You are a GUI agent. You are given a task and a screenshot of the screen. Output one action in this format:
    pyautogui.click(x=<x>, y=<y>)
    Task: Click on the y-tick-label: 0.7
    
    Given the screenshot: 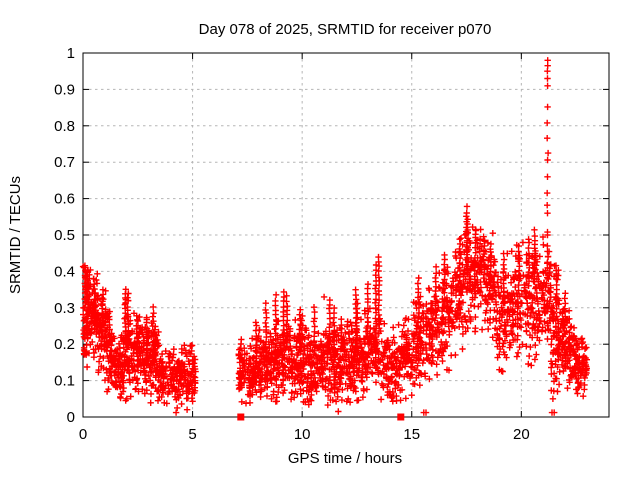 What is the action you would take?
    pyautogui.click(x=64, y=162)
    